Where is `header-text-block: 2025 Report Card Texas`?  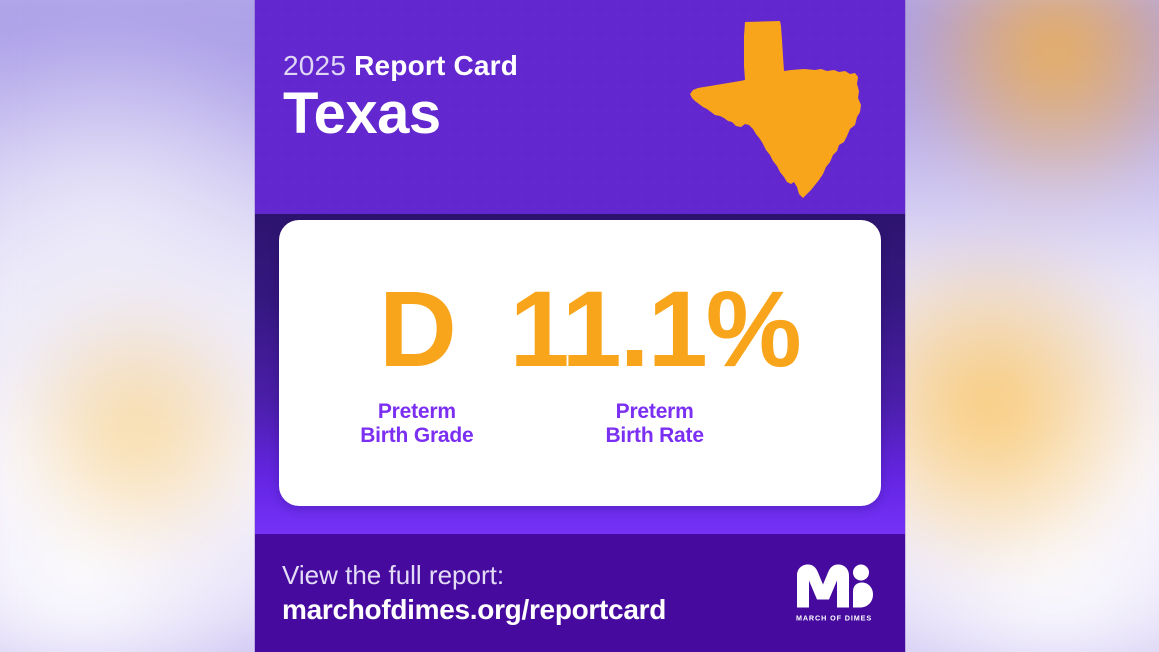
header-text-block: 2025 Report Card Texas is located at coordinates (400, 97).